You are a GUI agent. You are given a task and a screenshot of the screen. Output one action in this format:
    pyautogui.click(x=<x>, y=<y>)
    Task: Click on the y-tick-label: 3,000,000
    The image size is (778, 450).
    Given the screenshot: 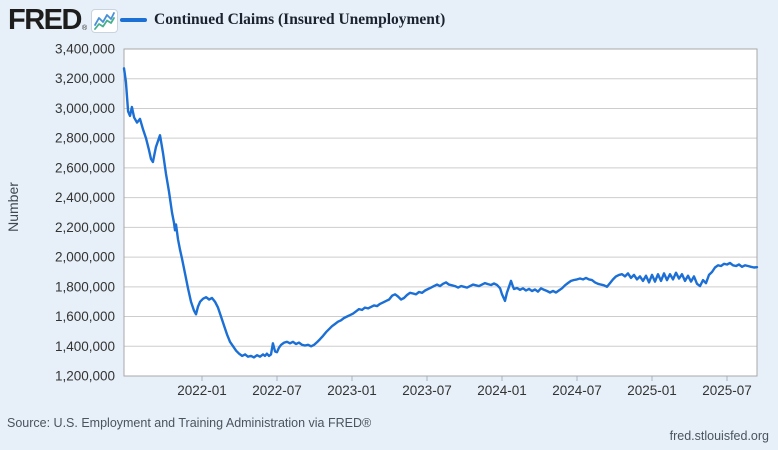 What is the action you would take?
    pyautogui.click(x=85, y=108)
    